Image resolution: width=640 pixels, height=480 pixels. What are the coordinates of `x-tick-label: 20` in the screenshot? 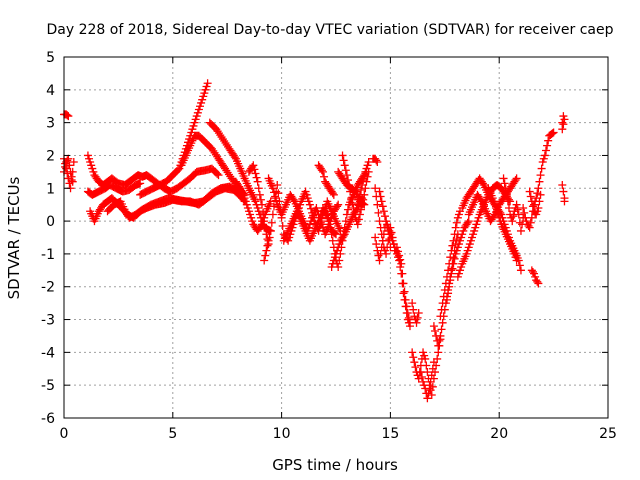 It's located at (499, 434).